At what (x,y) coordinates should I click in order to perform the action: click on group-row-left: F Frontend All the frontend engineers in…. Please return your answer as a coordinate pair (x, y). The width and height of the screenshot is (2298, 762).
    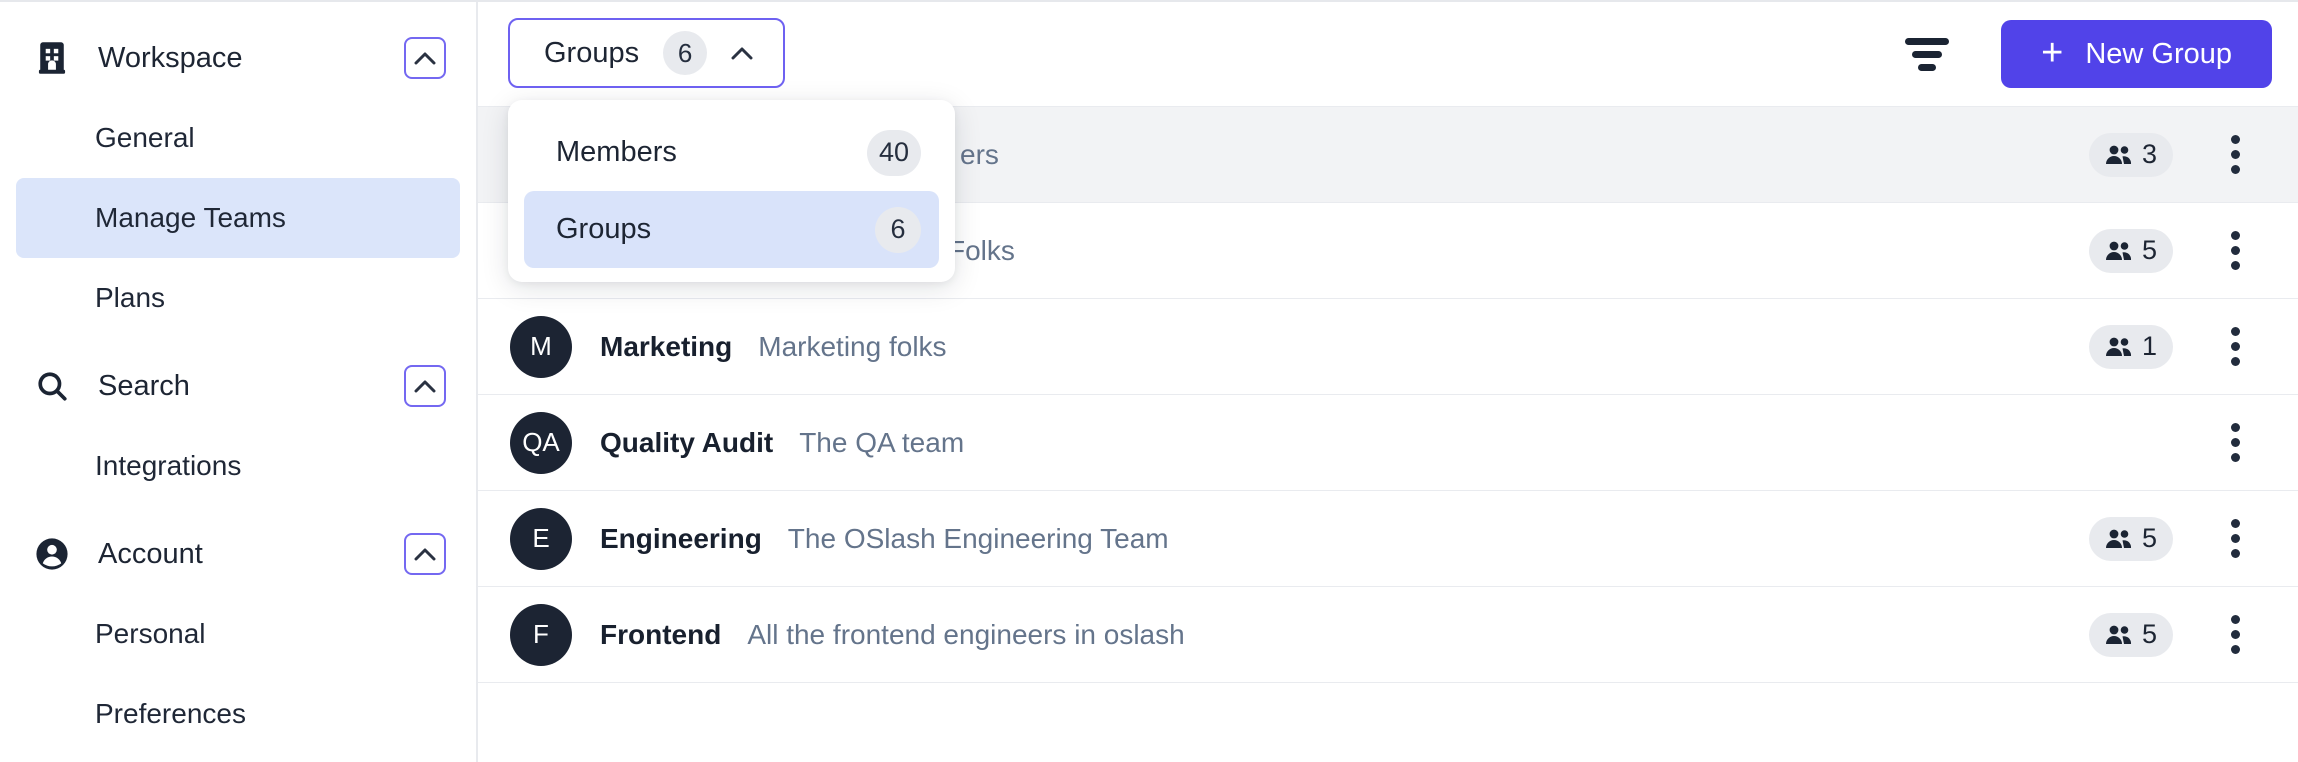
    Looking at the image, I should click on (847, 634).